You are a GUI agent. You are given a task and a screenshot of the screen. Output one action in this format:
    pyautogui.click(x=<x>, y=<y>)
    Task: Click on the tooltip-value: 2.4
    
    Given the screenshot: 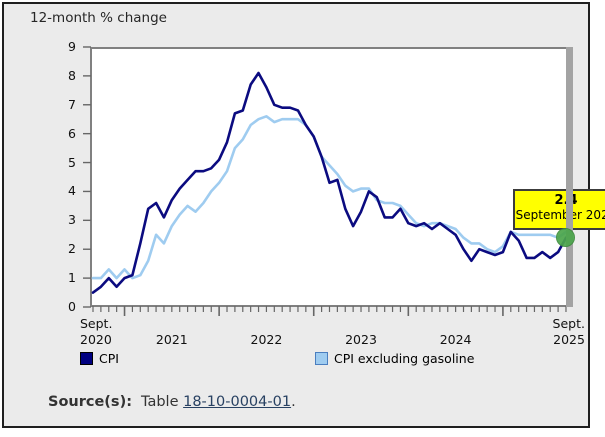 What is the action you would take?
    pyautogui.click(x=560, y=200)
    